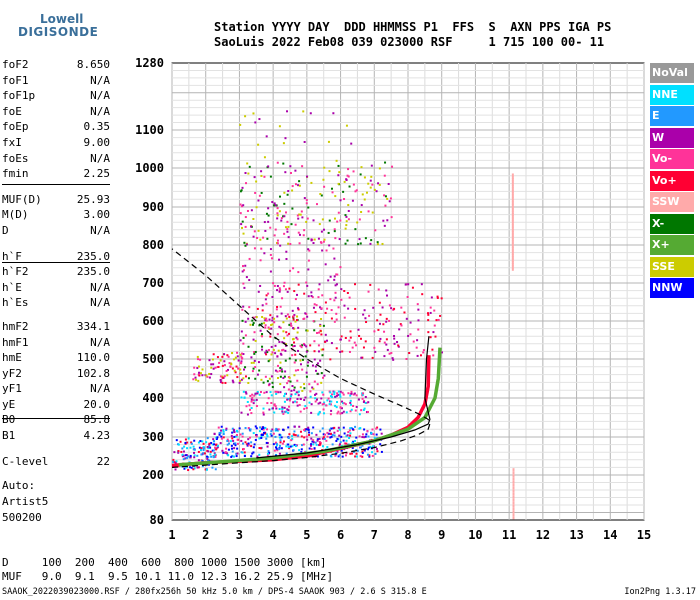  I want to click on legend-item-noval: NoVal, so click(672, 73).